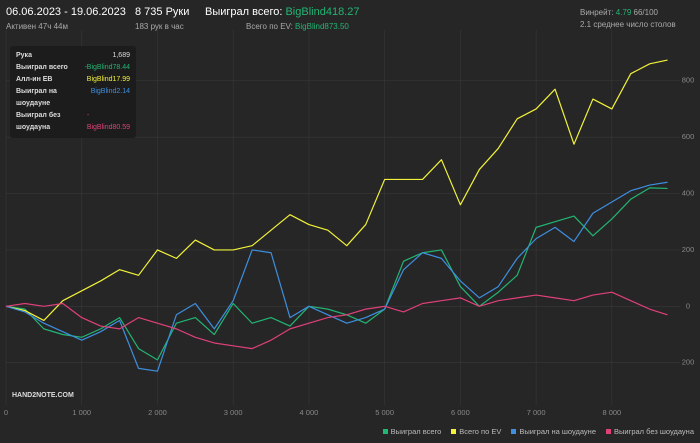 Image resolution: width=700 pixels, height=443 pixels. What do you see at coordinates (42, 67) in the screenshot?
I see `tooltip-label: Выиграл всего` at bounding box center [42, 67].